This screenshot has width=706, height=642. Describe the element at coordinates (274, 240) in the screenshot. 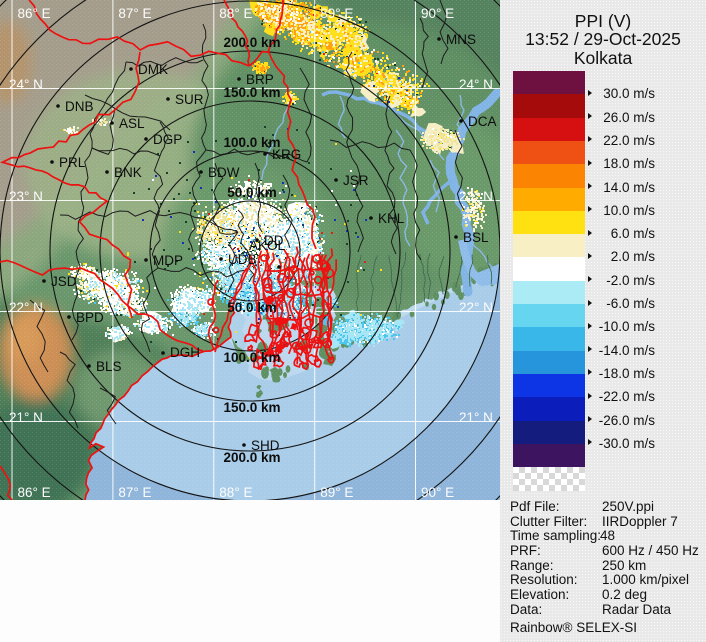

I see `svg-text: DD` at that location.